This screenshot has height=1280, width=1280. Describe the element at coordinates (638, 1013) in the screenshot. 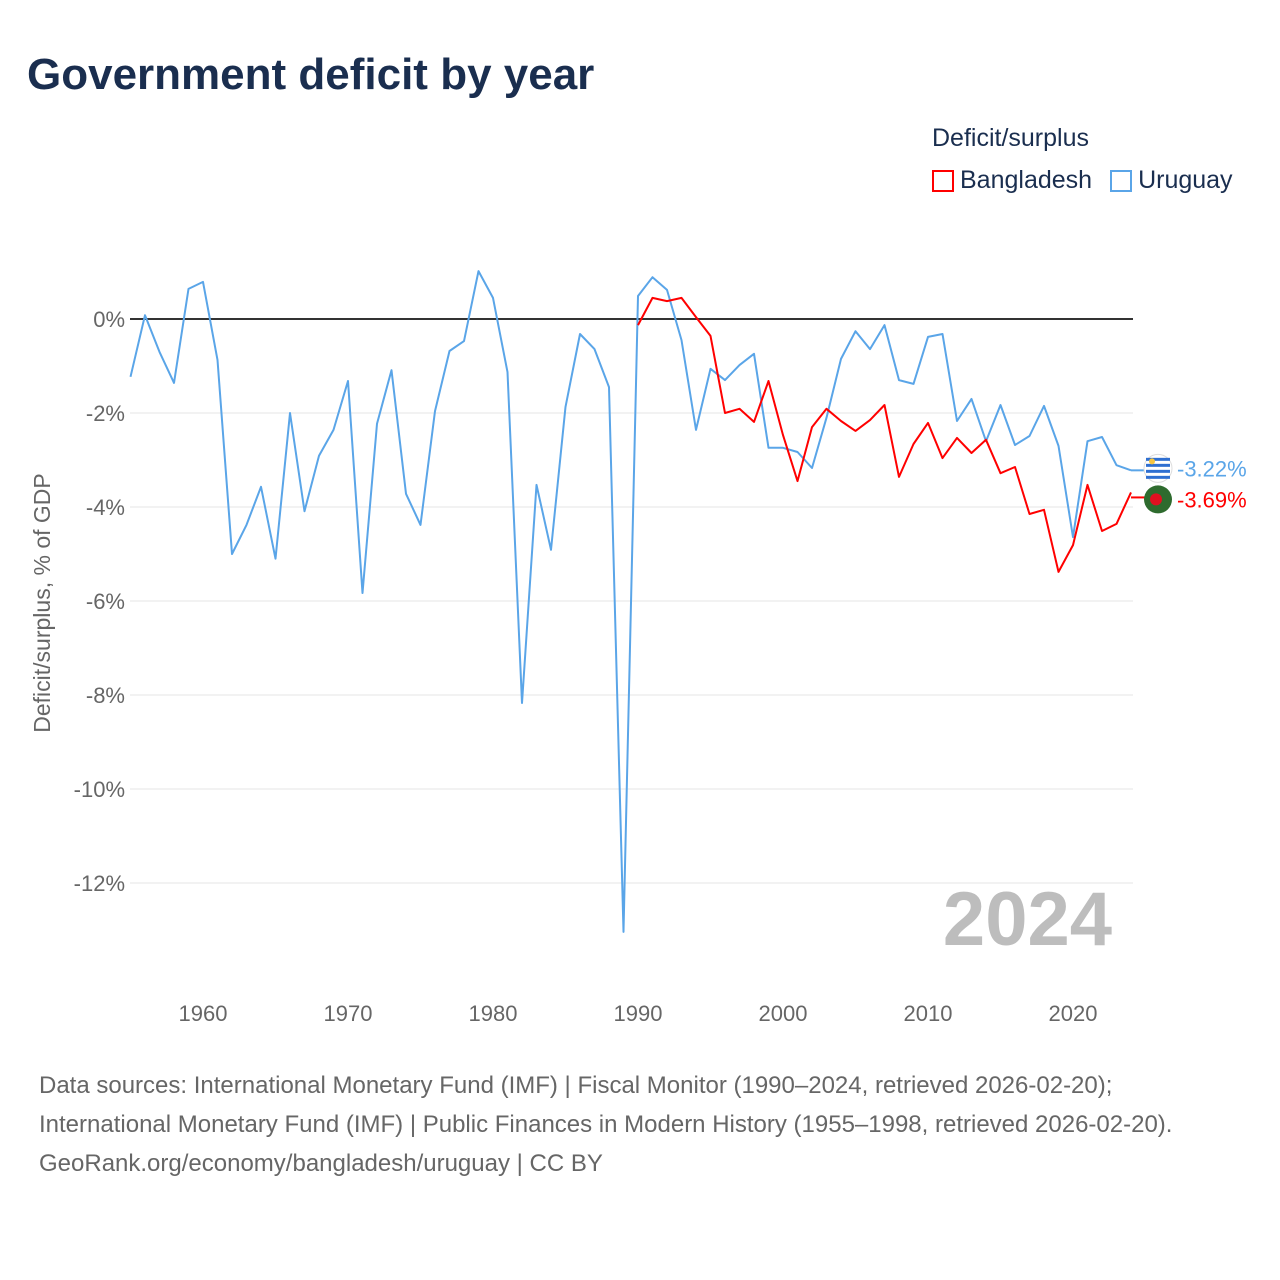

I see `x-tick-label: 1990` at that location.